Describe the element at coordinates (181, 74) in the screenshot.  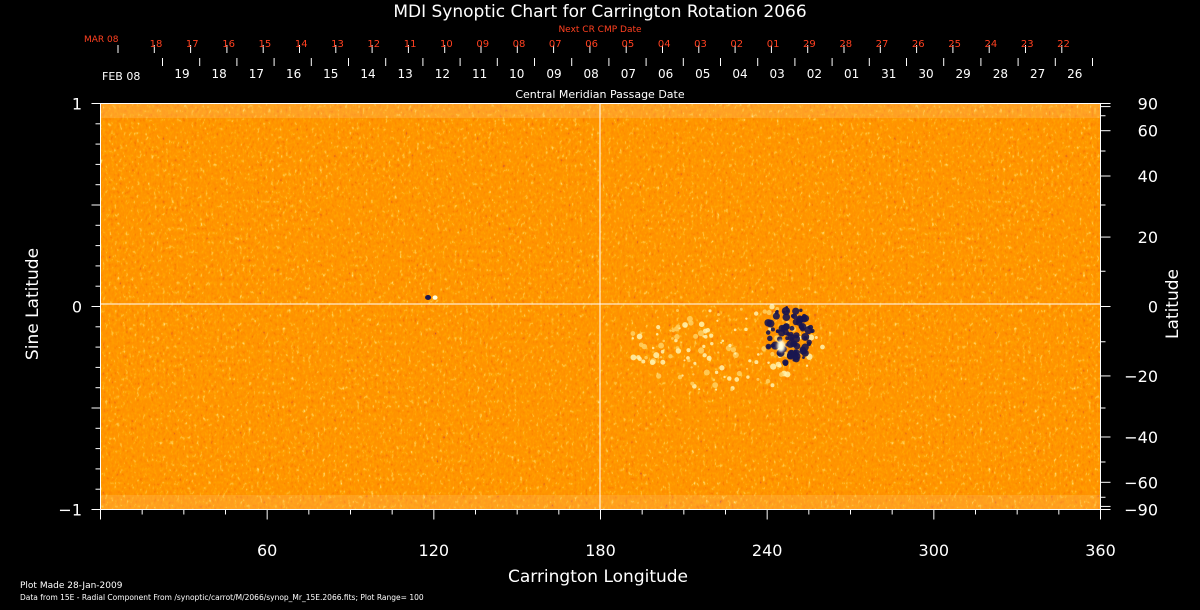
I see `cmp-date: 19` at that location.